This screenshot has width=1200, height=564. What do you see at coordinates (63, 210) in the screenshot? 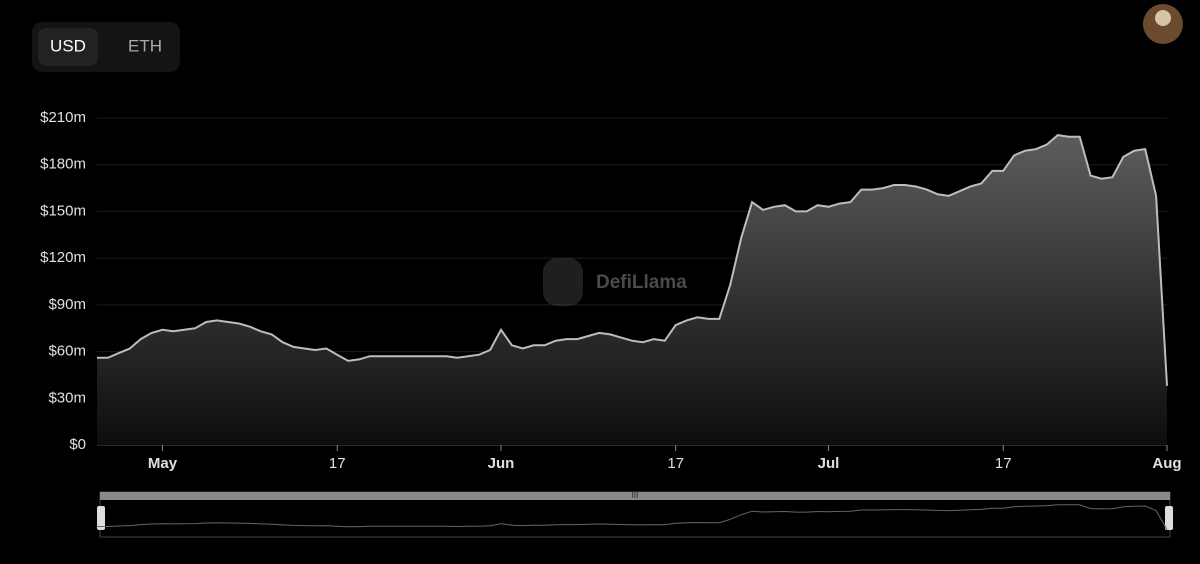
I see `y-tick-label: $150m` at bounding box center [63, 210].